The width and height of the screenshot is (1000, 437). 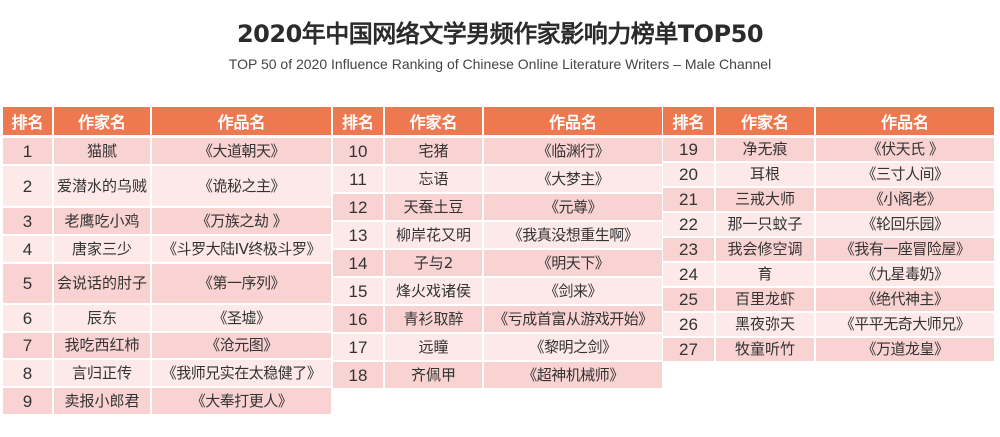 What do you see at coordinates (103, 346) in the screenshot?
I see `writer-cell: 我吃西红柿` at bounding box center [103, 346].